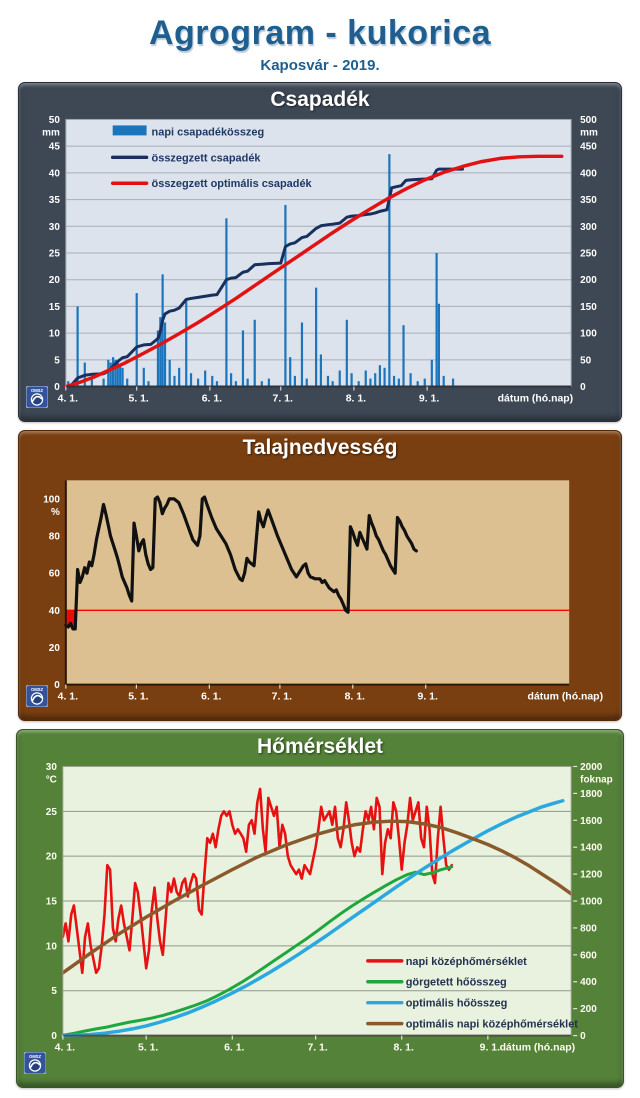 The image size is (640, 1098). Describe the element at coordinates (591, 821) in the screenshot. I see `svg-text: 1600` at that location.